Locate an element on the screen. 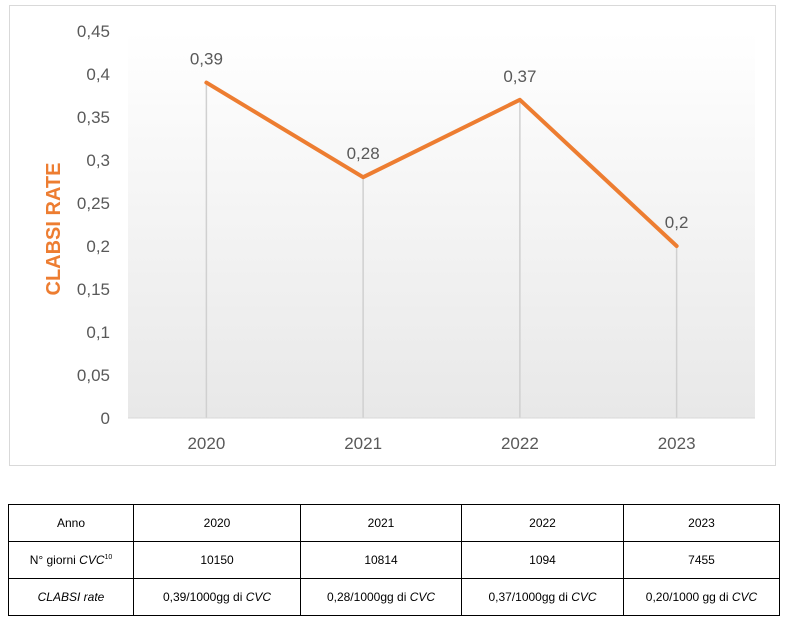 This screenshot has height=620, width=787. data-label: 0,37 is located at coordinates (519, 76).